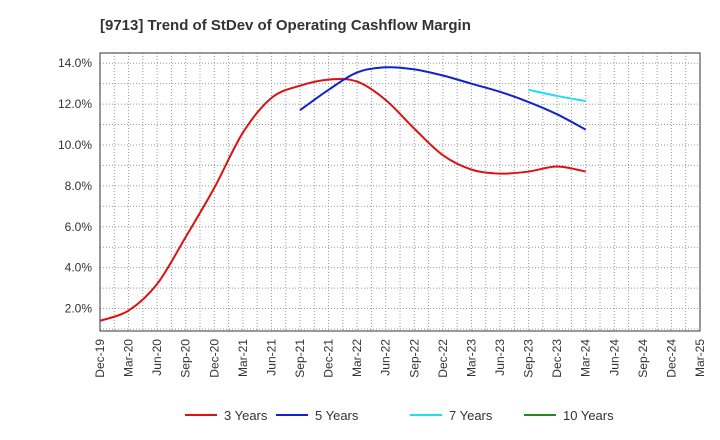 The image size is (720, 440). I want to click on legend: 3 Years 5 Years 7 Years 10 Years, so click(399, 415).